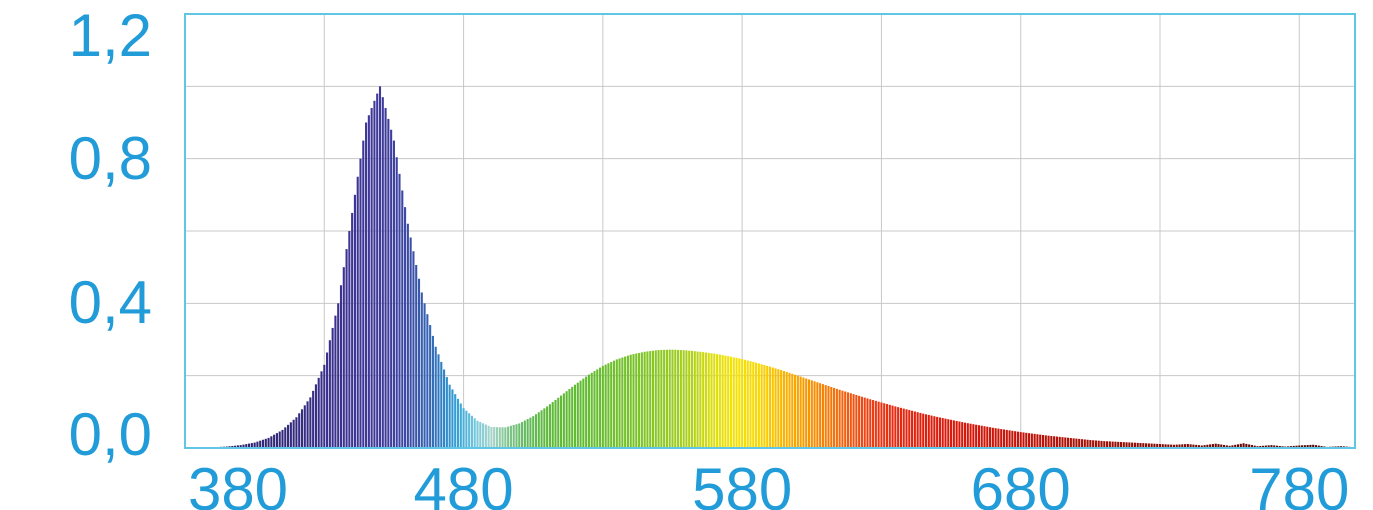 The image size is (1373, 510). What do you see at coordinates (1299, 483) in the screenshot?
I see `x-tick-label: 780` at bounding box center [1299, 483].